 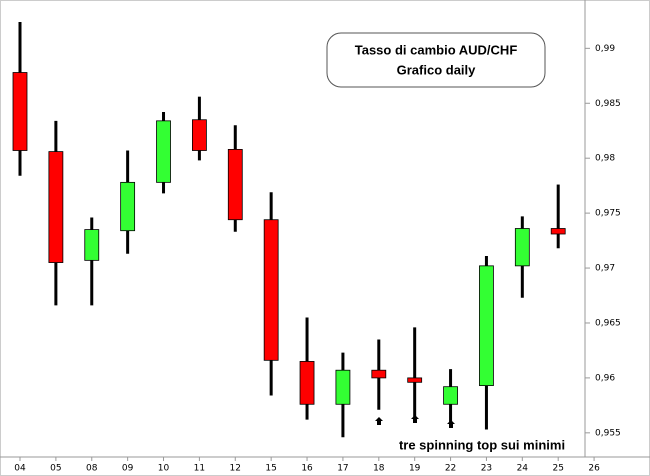 What do you see at coordinates (594, 469) in the screenshot?
I see `x-tick-label: 26` at bounding box center [594, 469].